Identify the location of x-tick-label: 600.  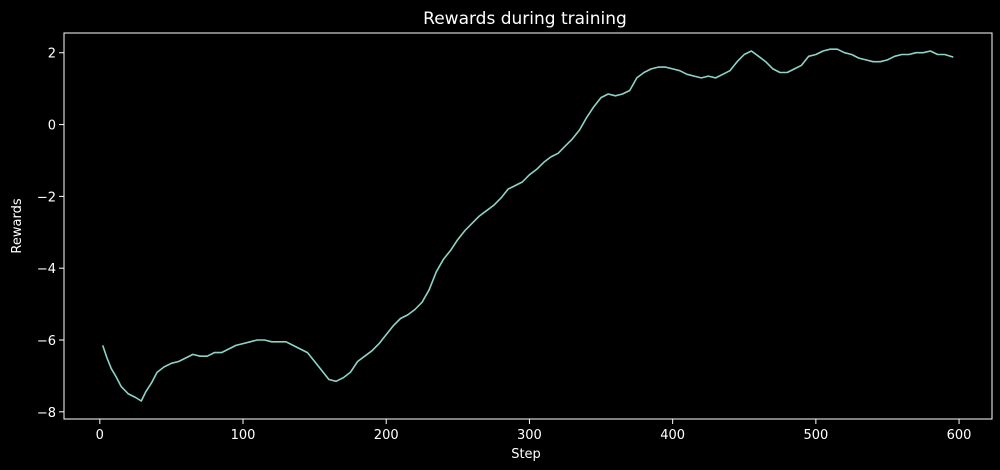
(959, 435).